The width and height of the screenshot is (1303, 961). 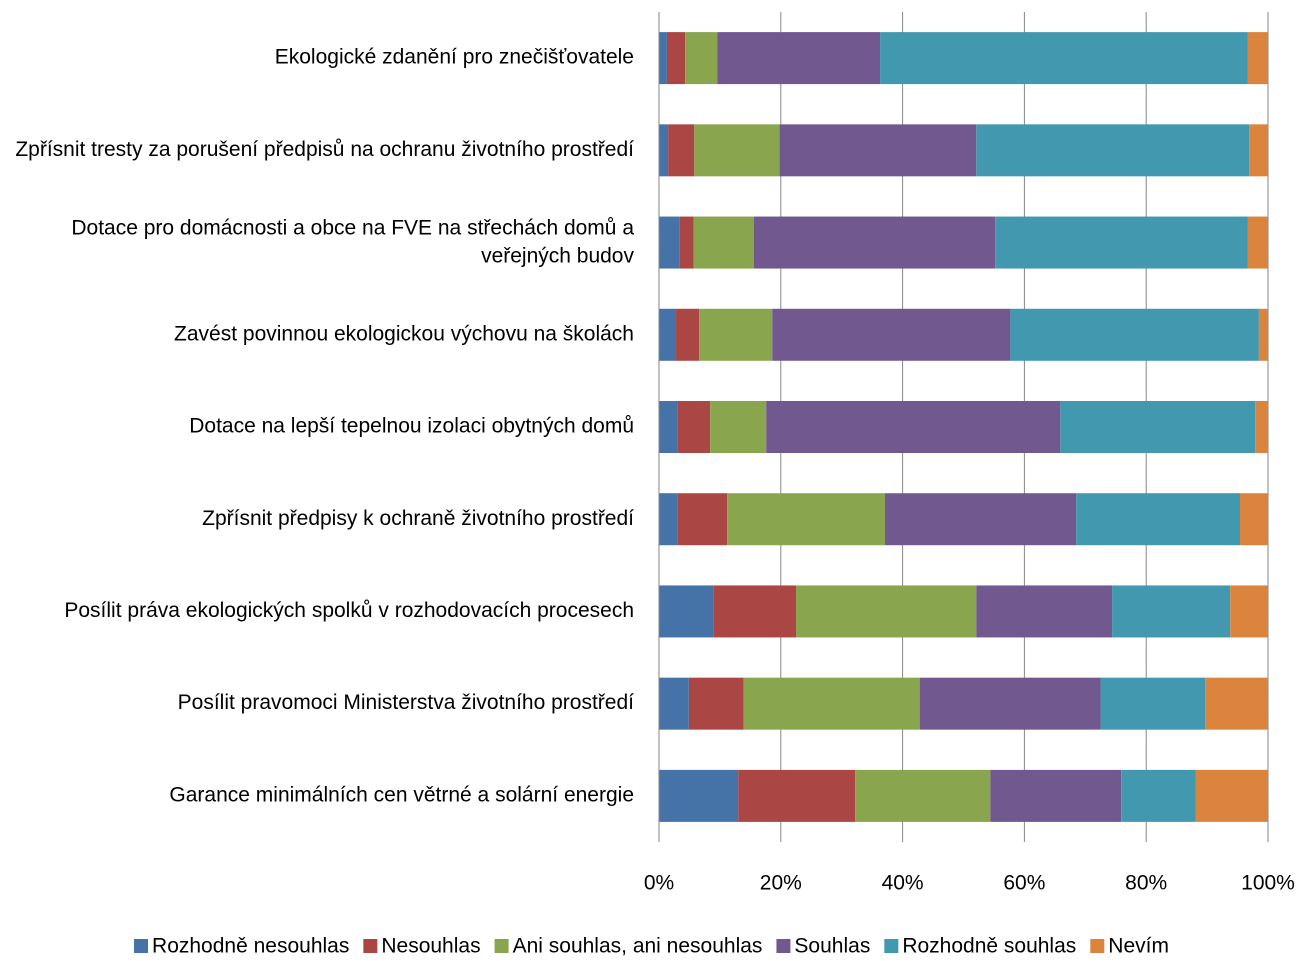 What do you see at coordinates (1268, 883) in the screenshot?
I see `x-tick-label: 100%` at bounding box center [1268, 883].